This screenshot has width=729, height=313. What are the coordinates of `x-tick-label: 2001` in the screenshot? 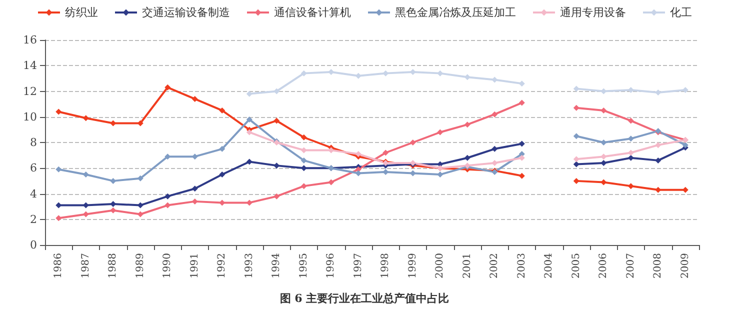 It's located at (467, 265).